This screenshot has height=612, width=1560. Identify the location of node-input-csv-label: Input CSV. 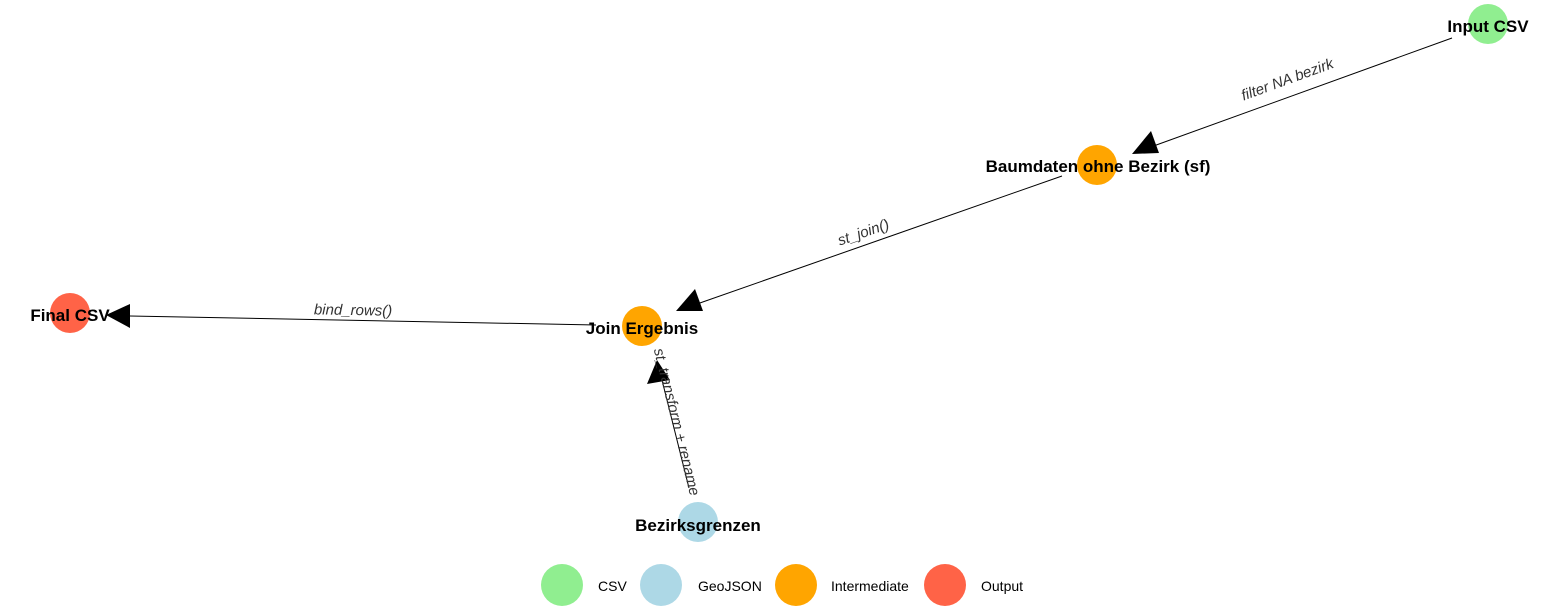
(1488, 26).